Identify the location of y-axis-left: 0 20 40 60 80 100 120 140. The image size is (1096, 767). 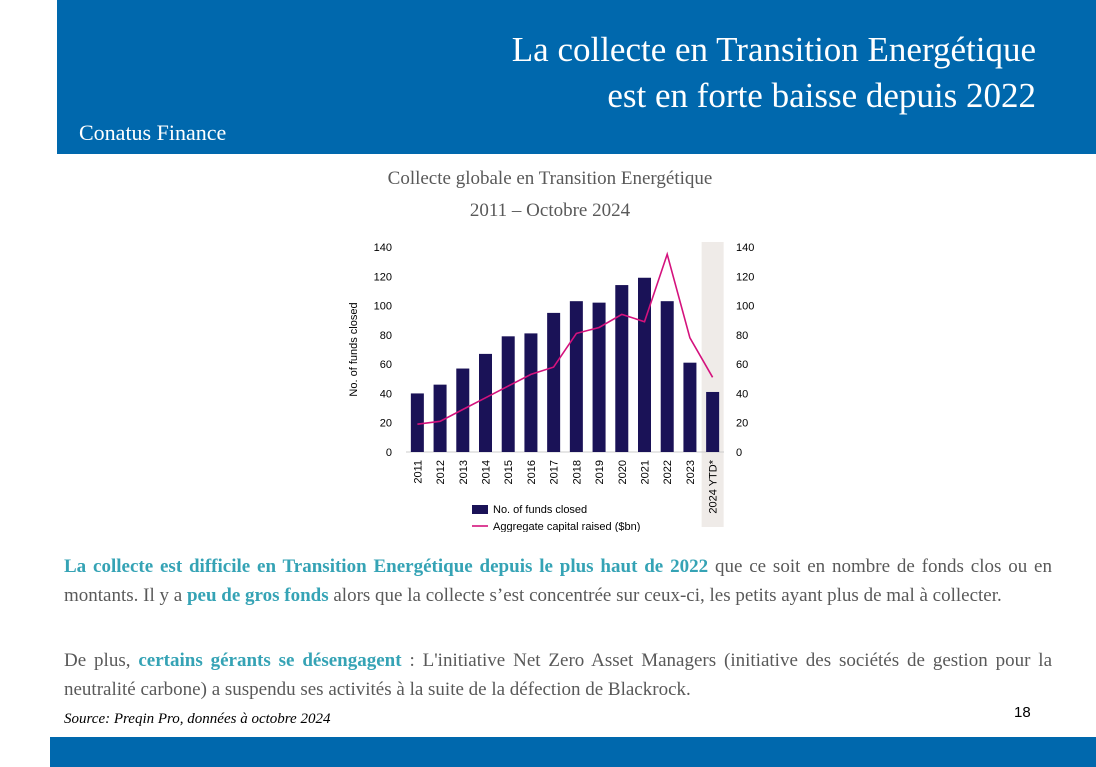
(383, 350).